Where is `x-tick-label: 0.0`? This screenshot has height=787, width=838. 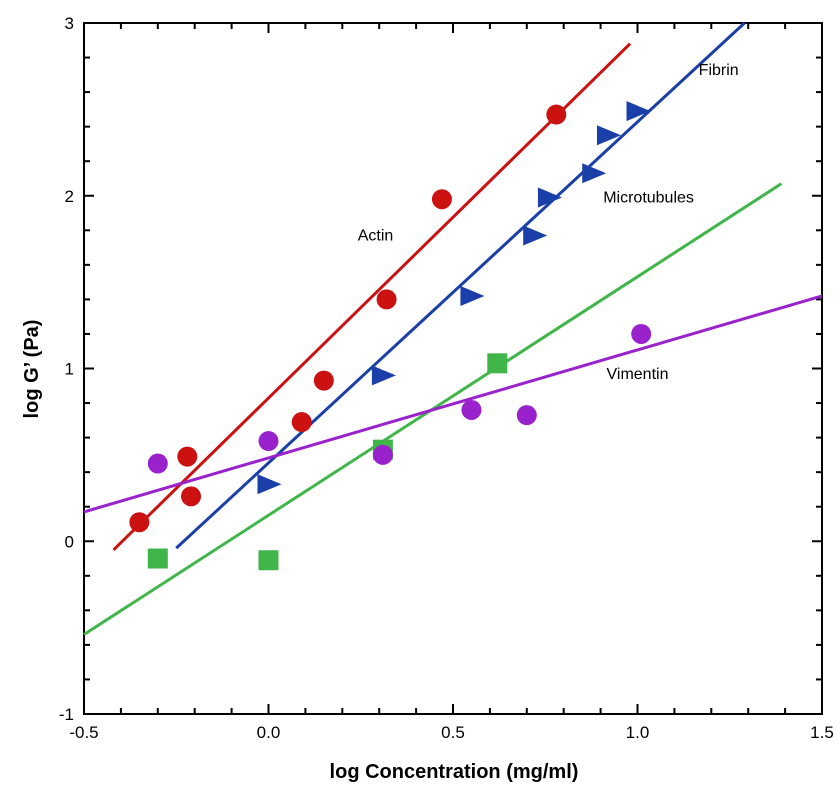
x-tick-label: 0.0 is located at coordinates (269, 732).